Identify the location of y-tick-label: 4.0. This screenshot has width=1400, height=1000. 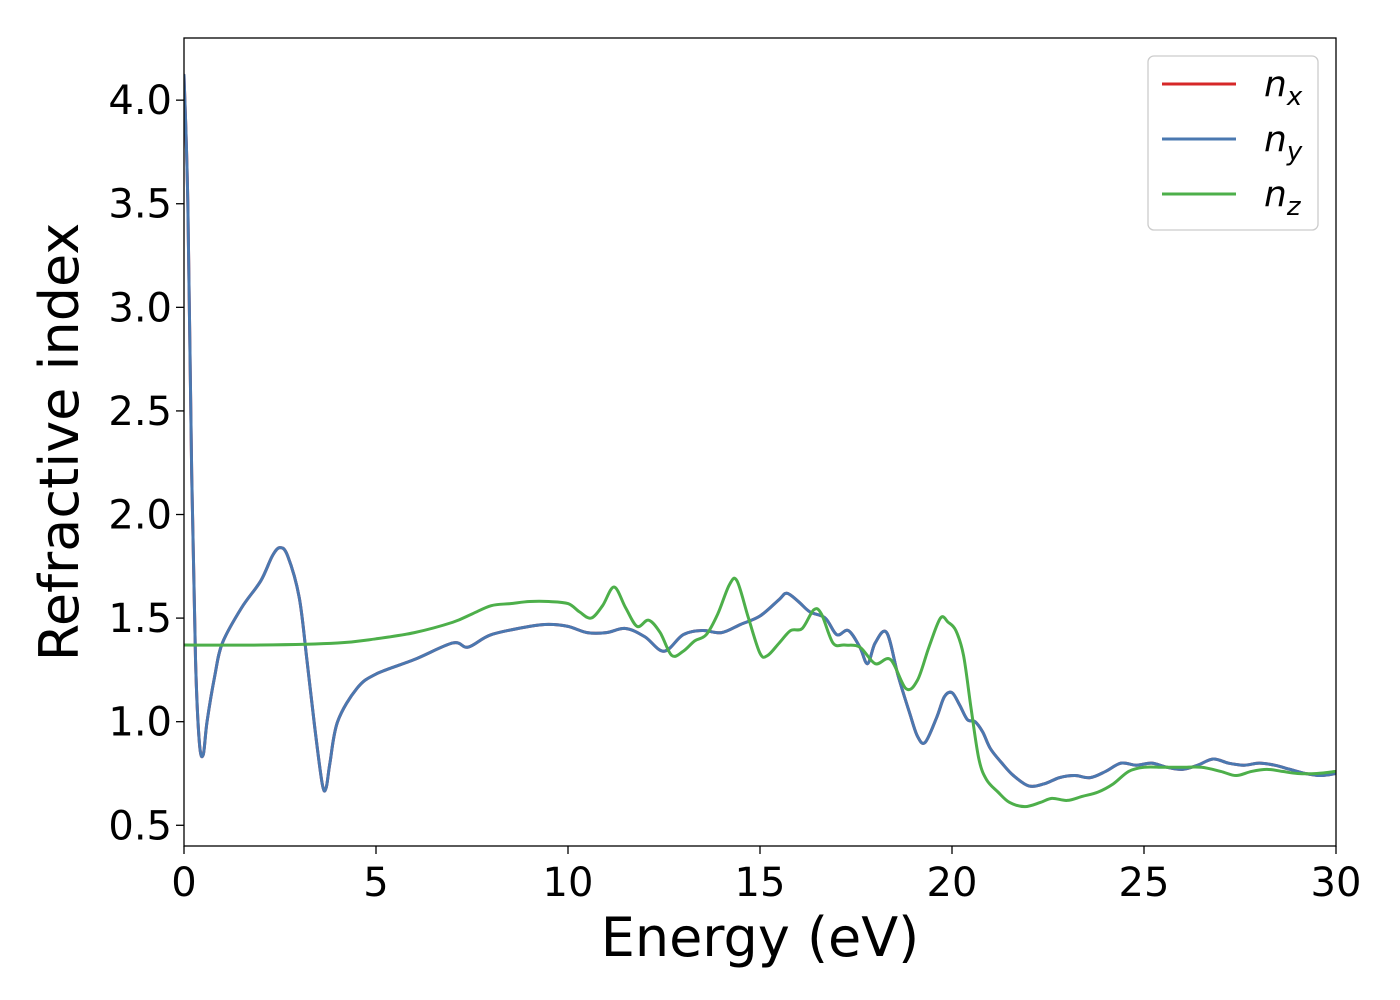
(140, 101).